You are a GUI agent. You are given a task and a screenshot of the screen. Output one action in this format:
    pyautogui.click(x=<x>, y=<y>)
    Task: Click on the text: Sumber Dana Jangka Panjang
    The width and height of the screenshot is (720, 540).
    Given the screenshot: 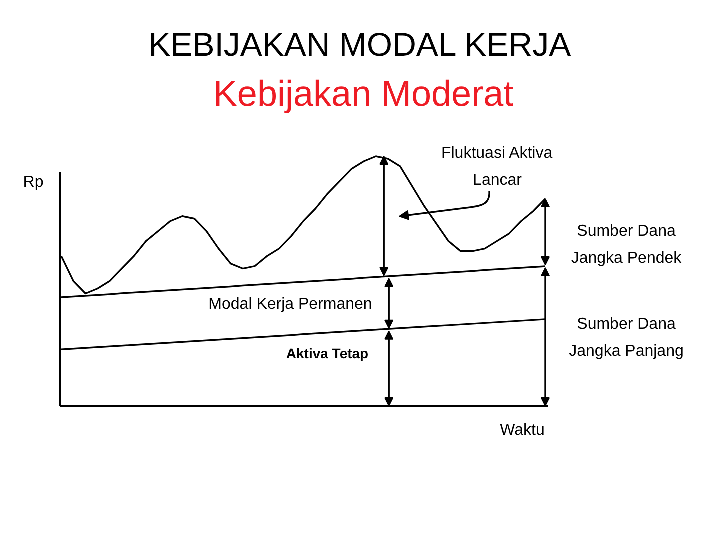 What is the action you would take?
    pyautogui.click(x=626, y=338)
    